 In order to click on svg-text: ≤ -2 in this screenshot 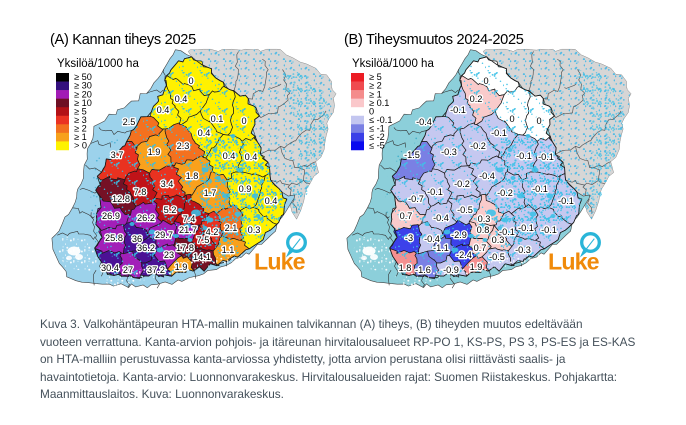, I will do `click(377, 137)`.